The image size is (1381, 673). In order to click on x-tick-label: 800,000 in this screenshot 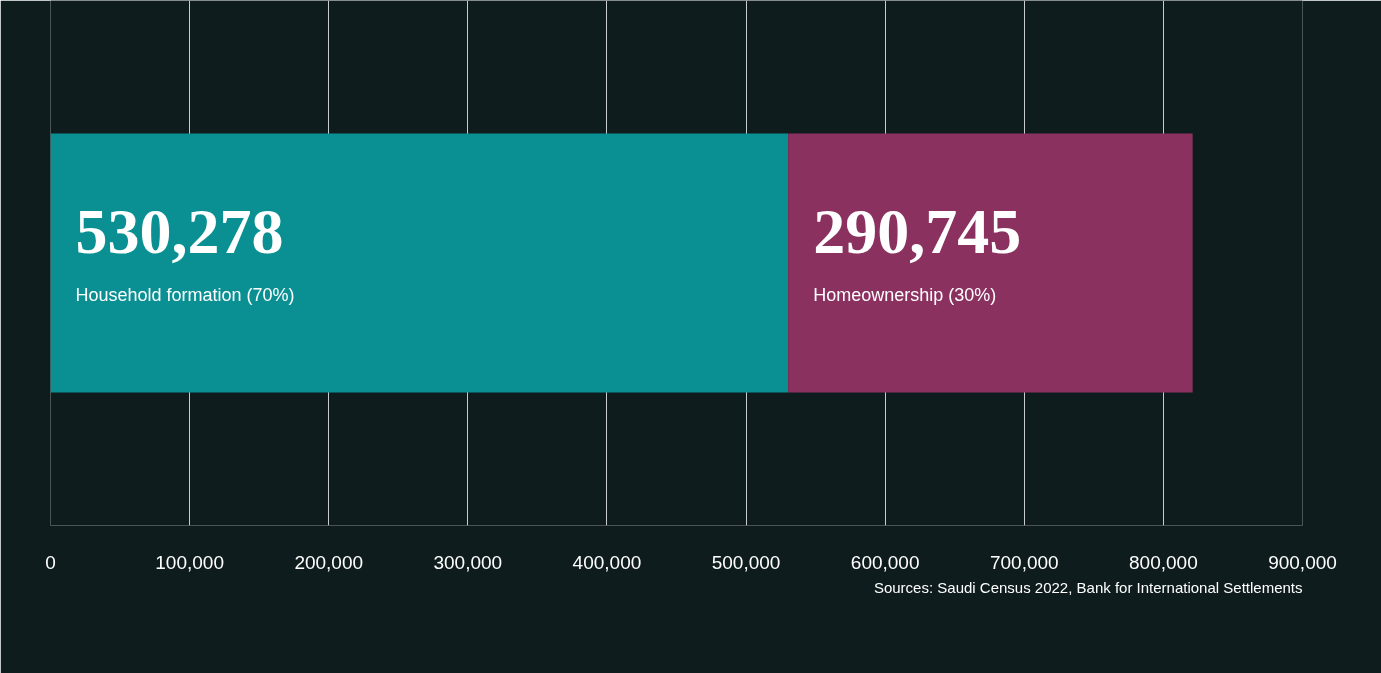, I will do `click(1163, 562)`.